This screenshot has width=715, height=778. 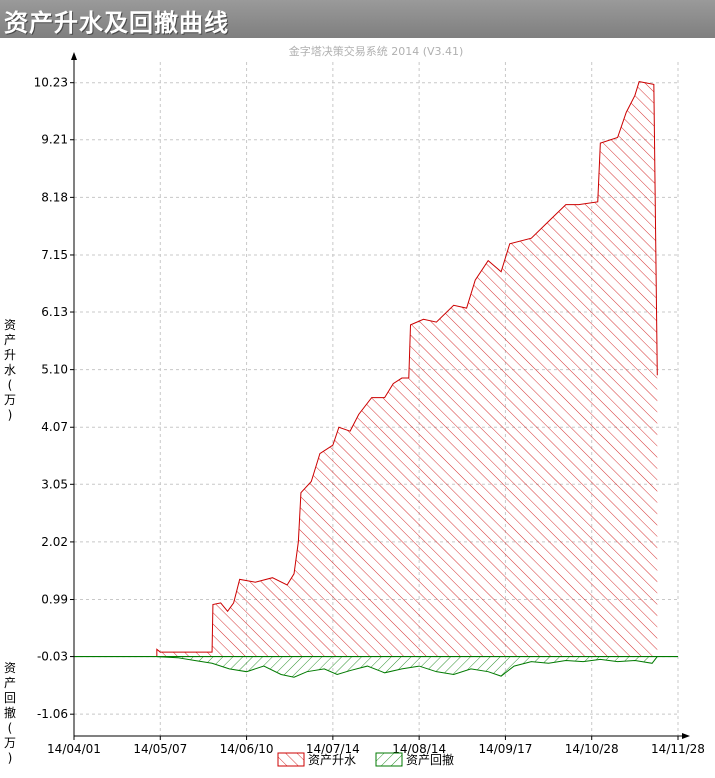 What do you see at coordinates (54, 542) in the screenshot?
I see `y-tick-label: 2.02` at bounding box center [54, 542].